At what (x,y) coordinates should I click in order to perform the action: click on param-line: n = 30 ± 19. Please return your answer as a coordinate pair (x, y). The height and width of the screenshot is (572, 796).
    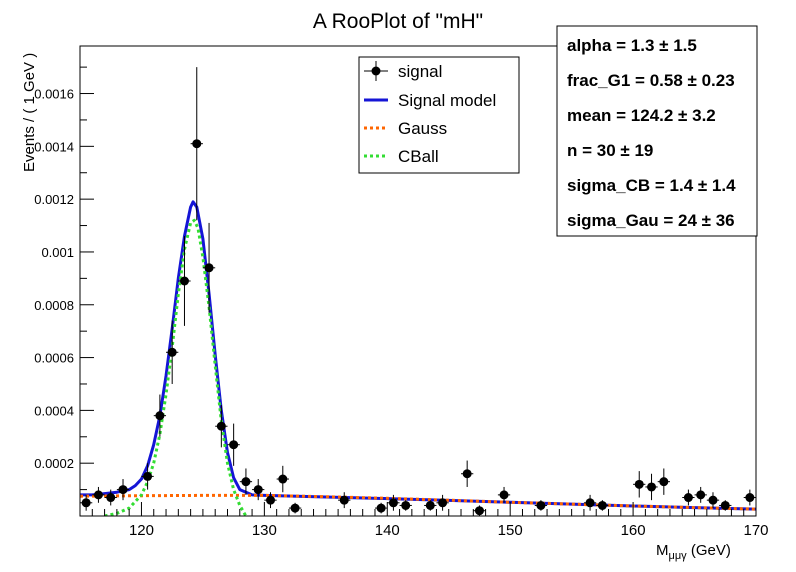
    Looking at the image, I should click on (610, 150).